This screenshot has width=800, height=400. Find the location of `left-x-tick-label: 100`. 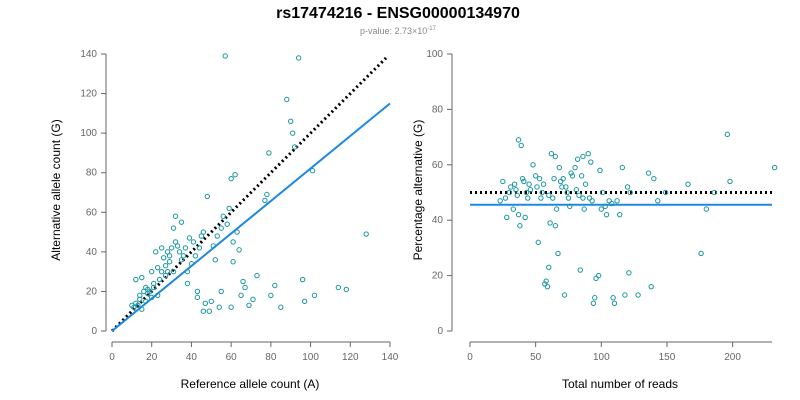

left-x-tick-label: 100 is located at coordinates (310, 357).